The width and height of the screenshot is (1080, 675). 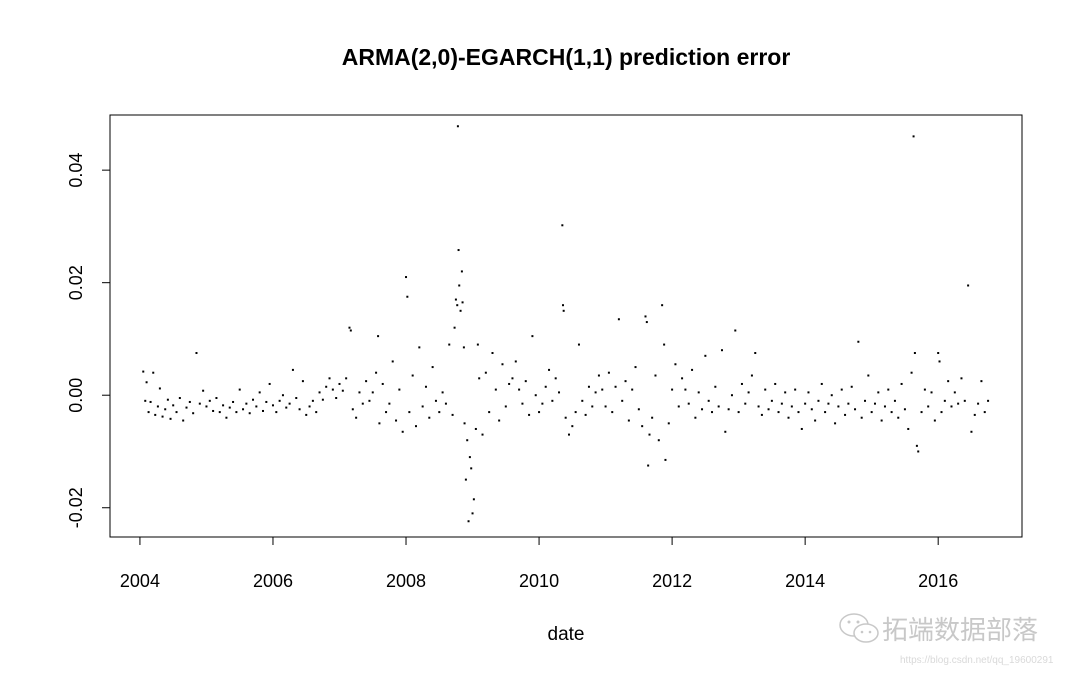 I want to click on x-tick-label: 2004, so click(x=140, y=581).